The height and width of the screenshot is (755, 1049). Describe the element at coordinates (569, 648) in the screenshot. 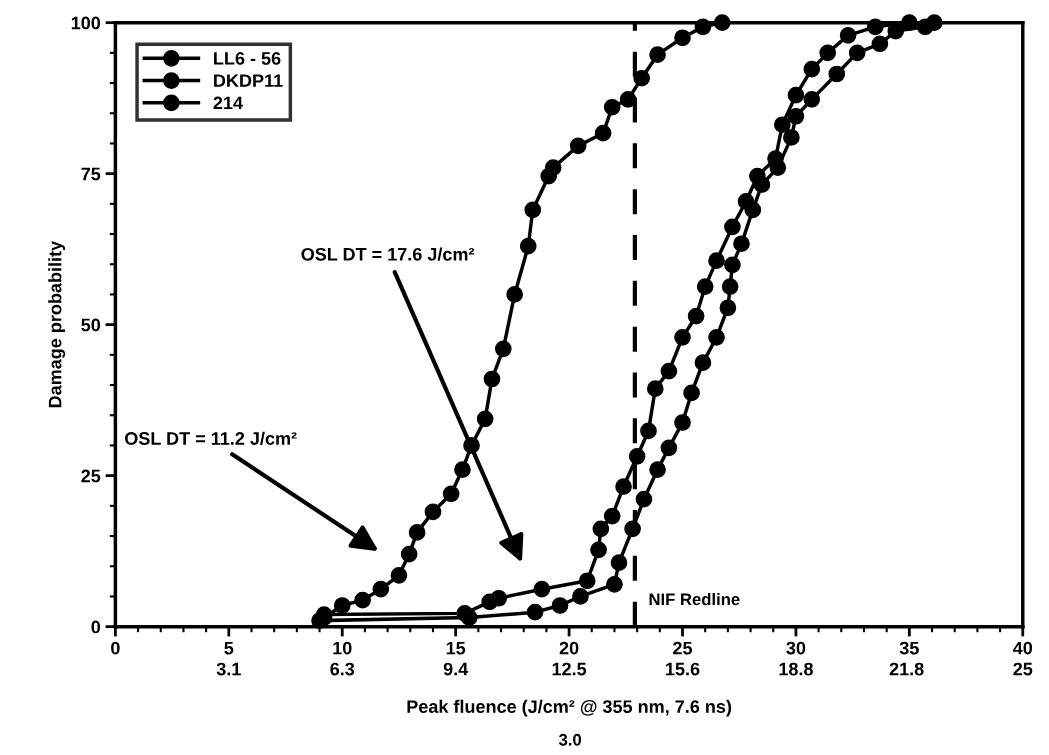

I see `x-tick-label: 20` at that location.